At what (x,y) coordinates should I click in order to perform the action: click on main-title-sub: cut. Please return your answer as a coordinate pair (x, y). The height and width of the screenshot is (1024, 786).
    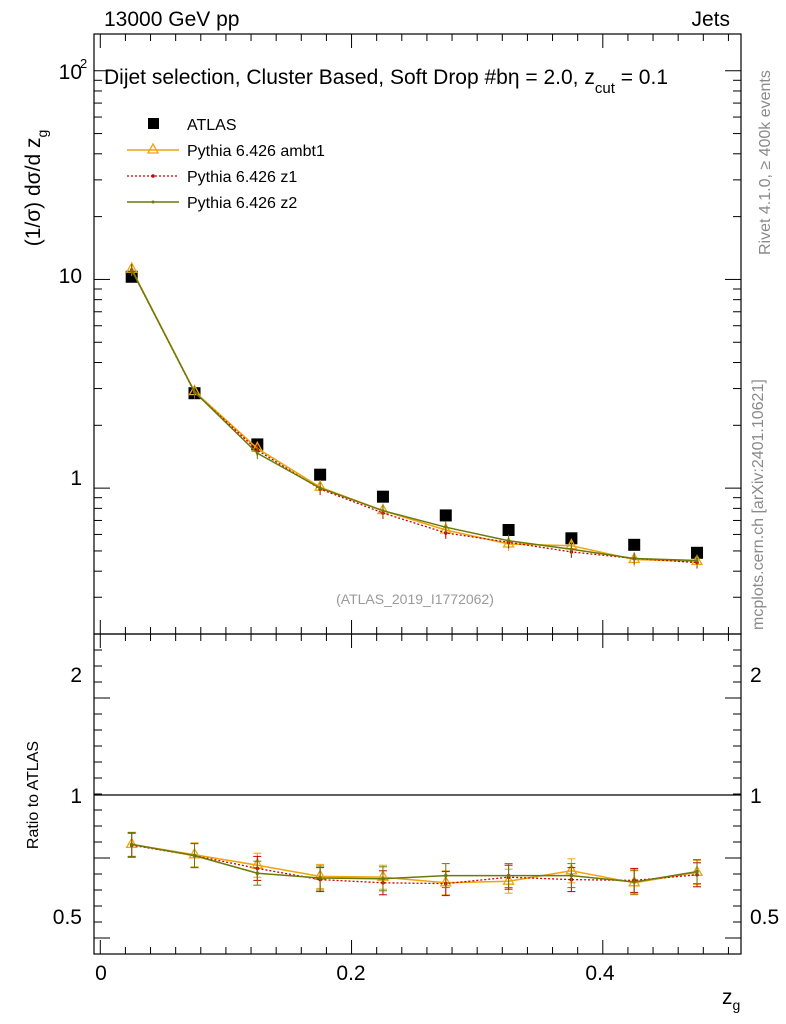
    Looking at the image, I should click on (605, 88).